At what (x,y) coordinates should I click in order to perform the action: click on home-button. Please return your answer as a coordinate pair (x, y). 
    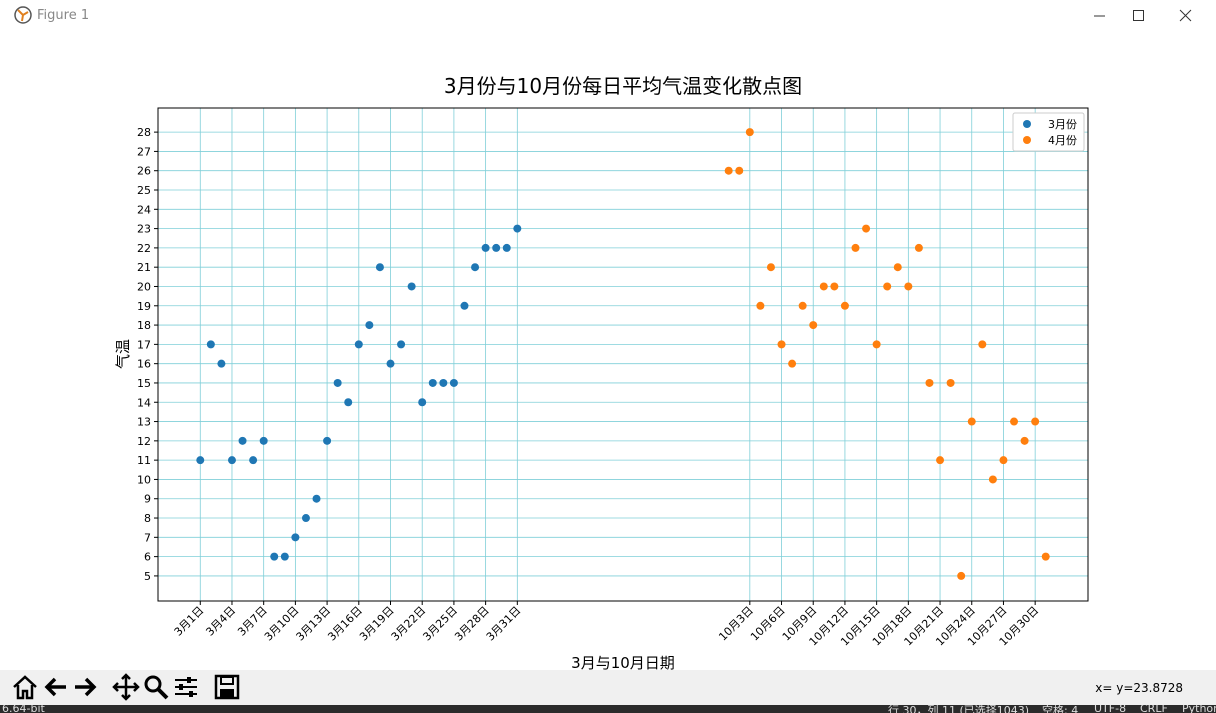
    Looking at the image, I should click on (25, 687).